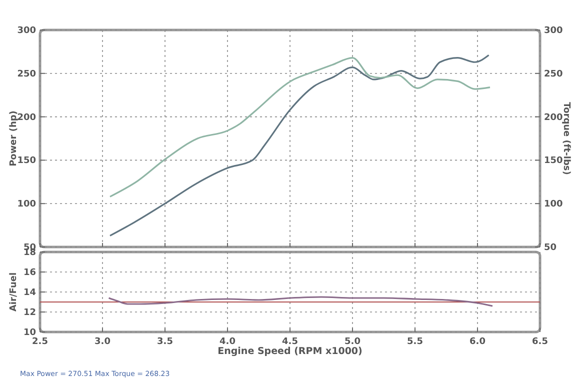 Image resolution: width=580 pixels, height=391 pixels. What do you see at coordinates (26, 205) in the screenshot?
I see `y-tick-label: 100` at bounding box center [26, 205].